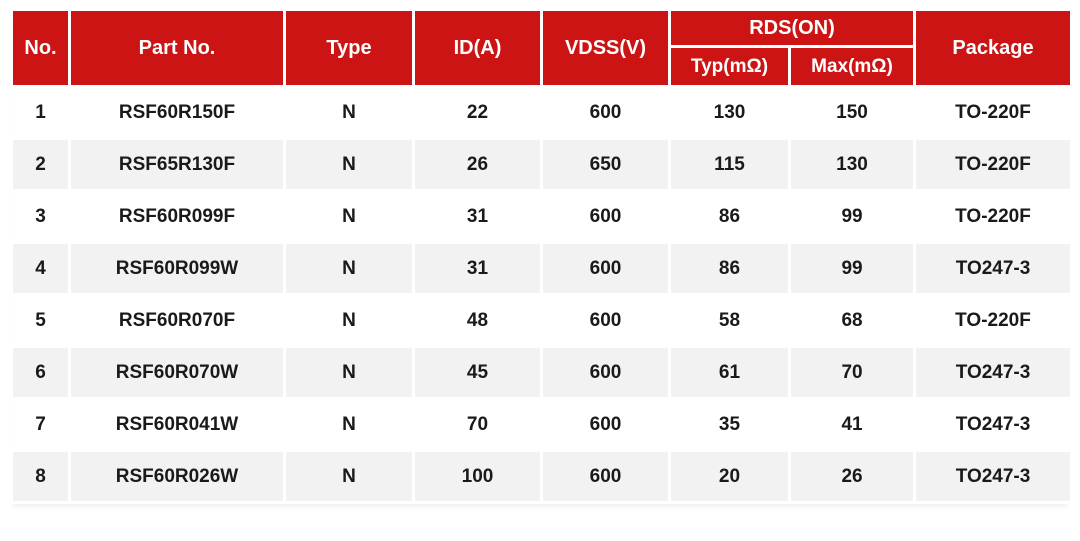 This screenshot has width=1080, height=541. I want to click on table-row: 6 RSF60R070W N 45 600 61 70 TO247-3, so click(542, 372).